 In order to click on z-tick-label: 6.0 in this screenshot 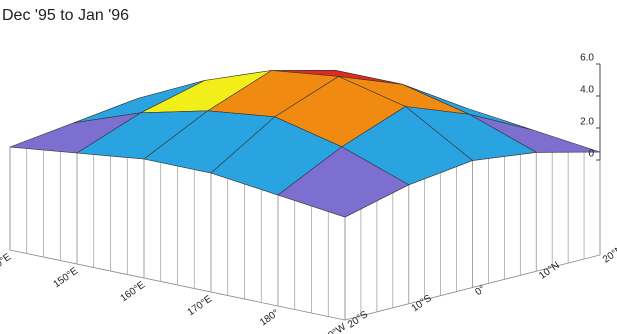, I will do `click(587, 58)`.